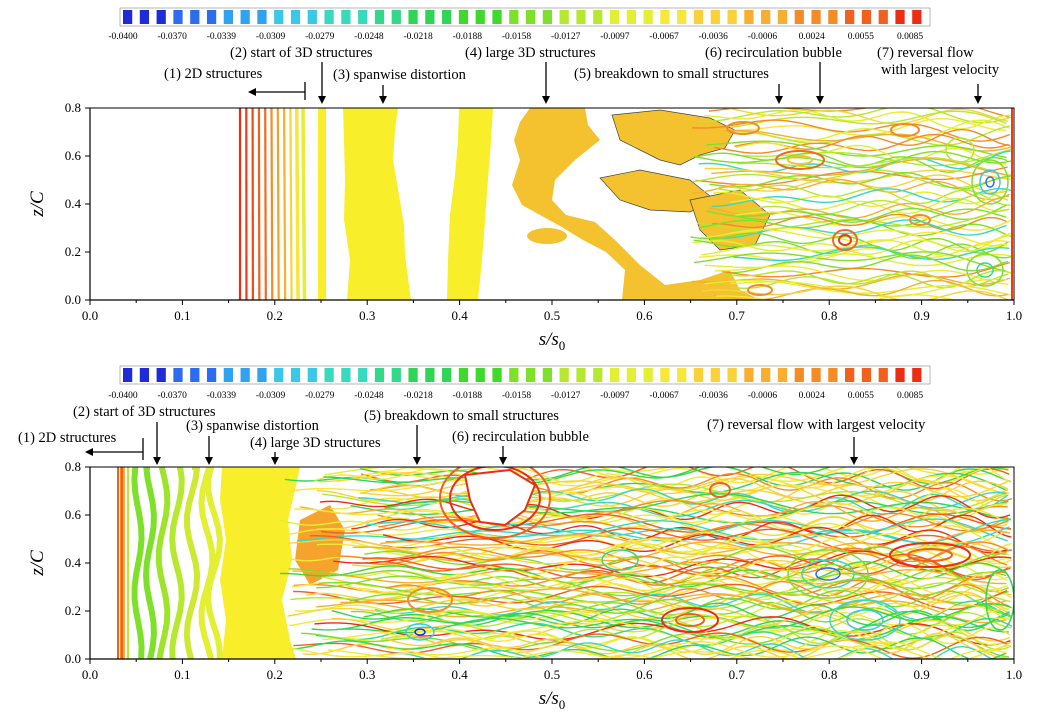  What do you see at coordinates (173, 396) in the screenshot?
I see `colorbar-tick-label: -0.0370` at bounding box center [173, 396].